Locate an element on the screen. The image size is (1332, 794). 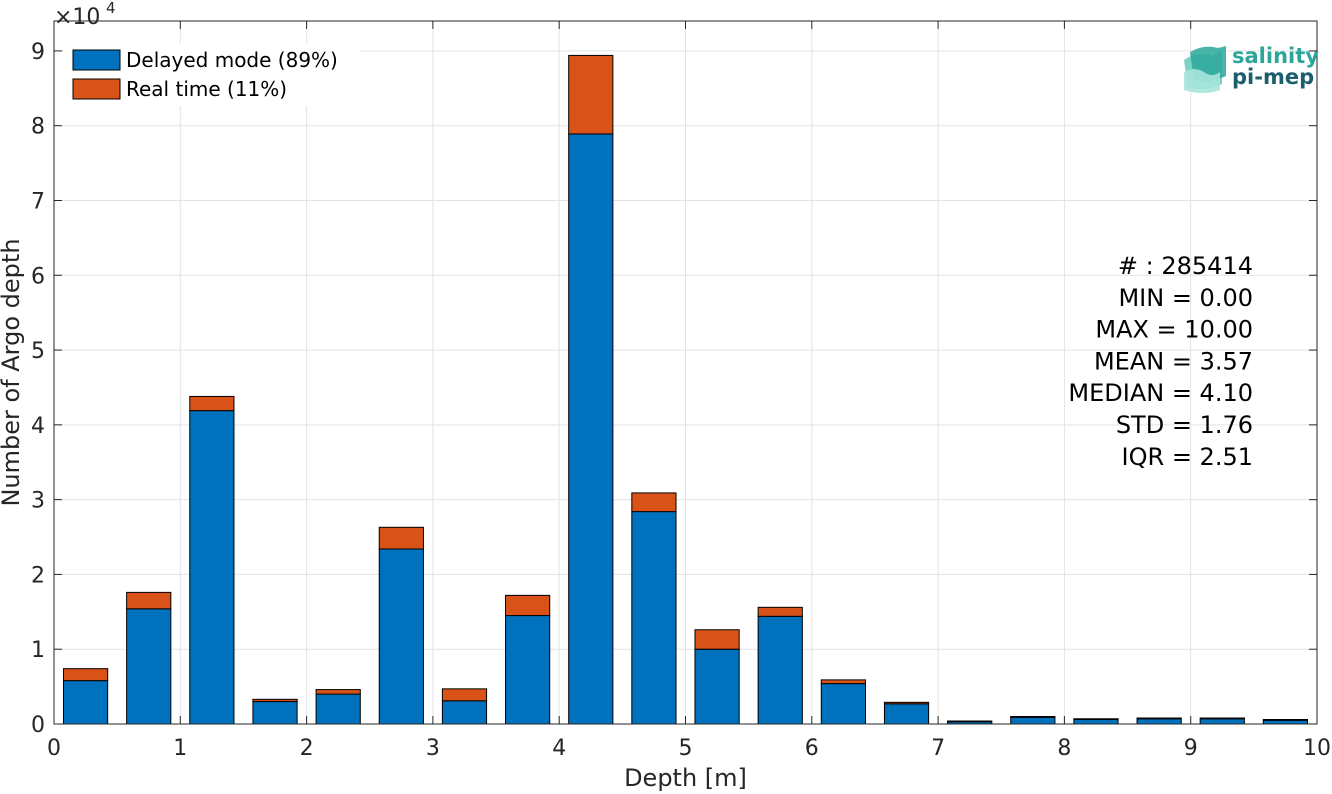
stats-line: MEAN = 3.57 is located at coordinates (1173, 361).